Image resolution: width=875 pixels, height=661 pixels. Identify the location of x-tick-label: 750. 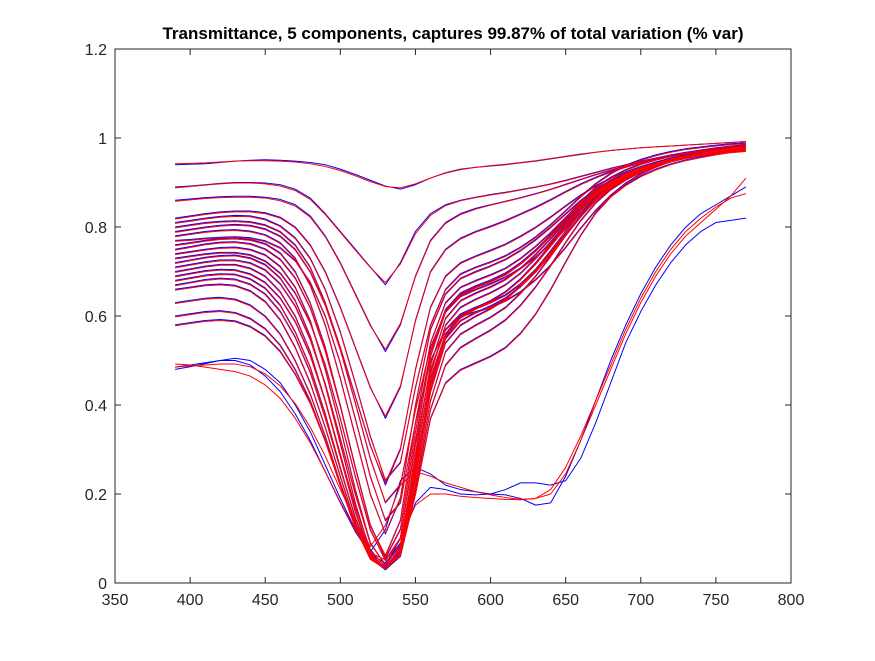
(716, 600).